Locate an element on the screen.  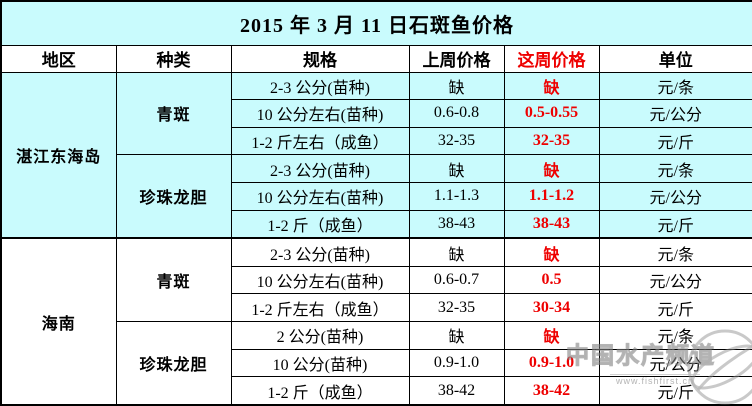
col-header-unit: 单位 is located at coordinates (675, 58).